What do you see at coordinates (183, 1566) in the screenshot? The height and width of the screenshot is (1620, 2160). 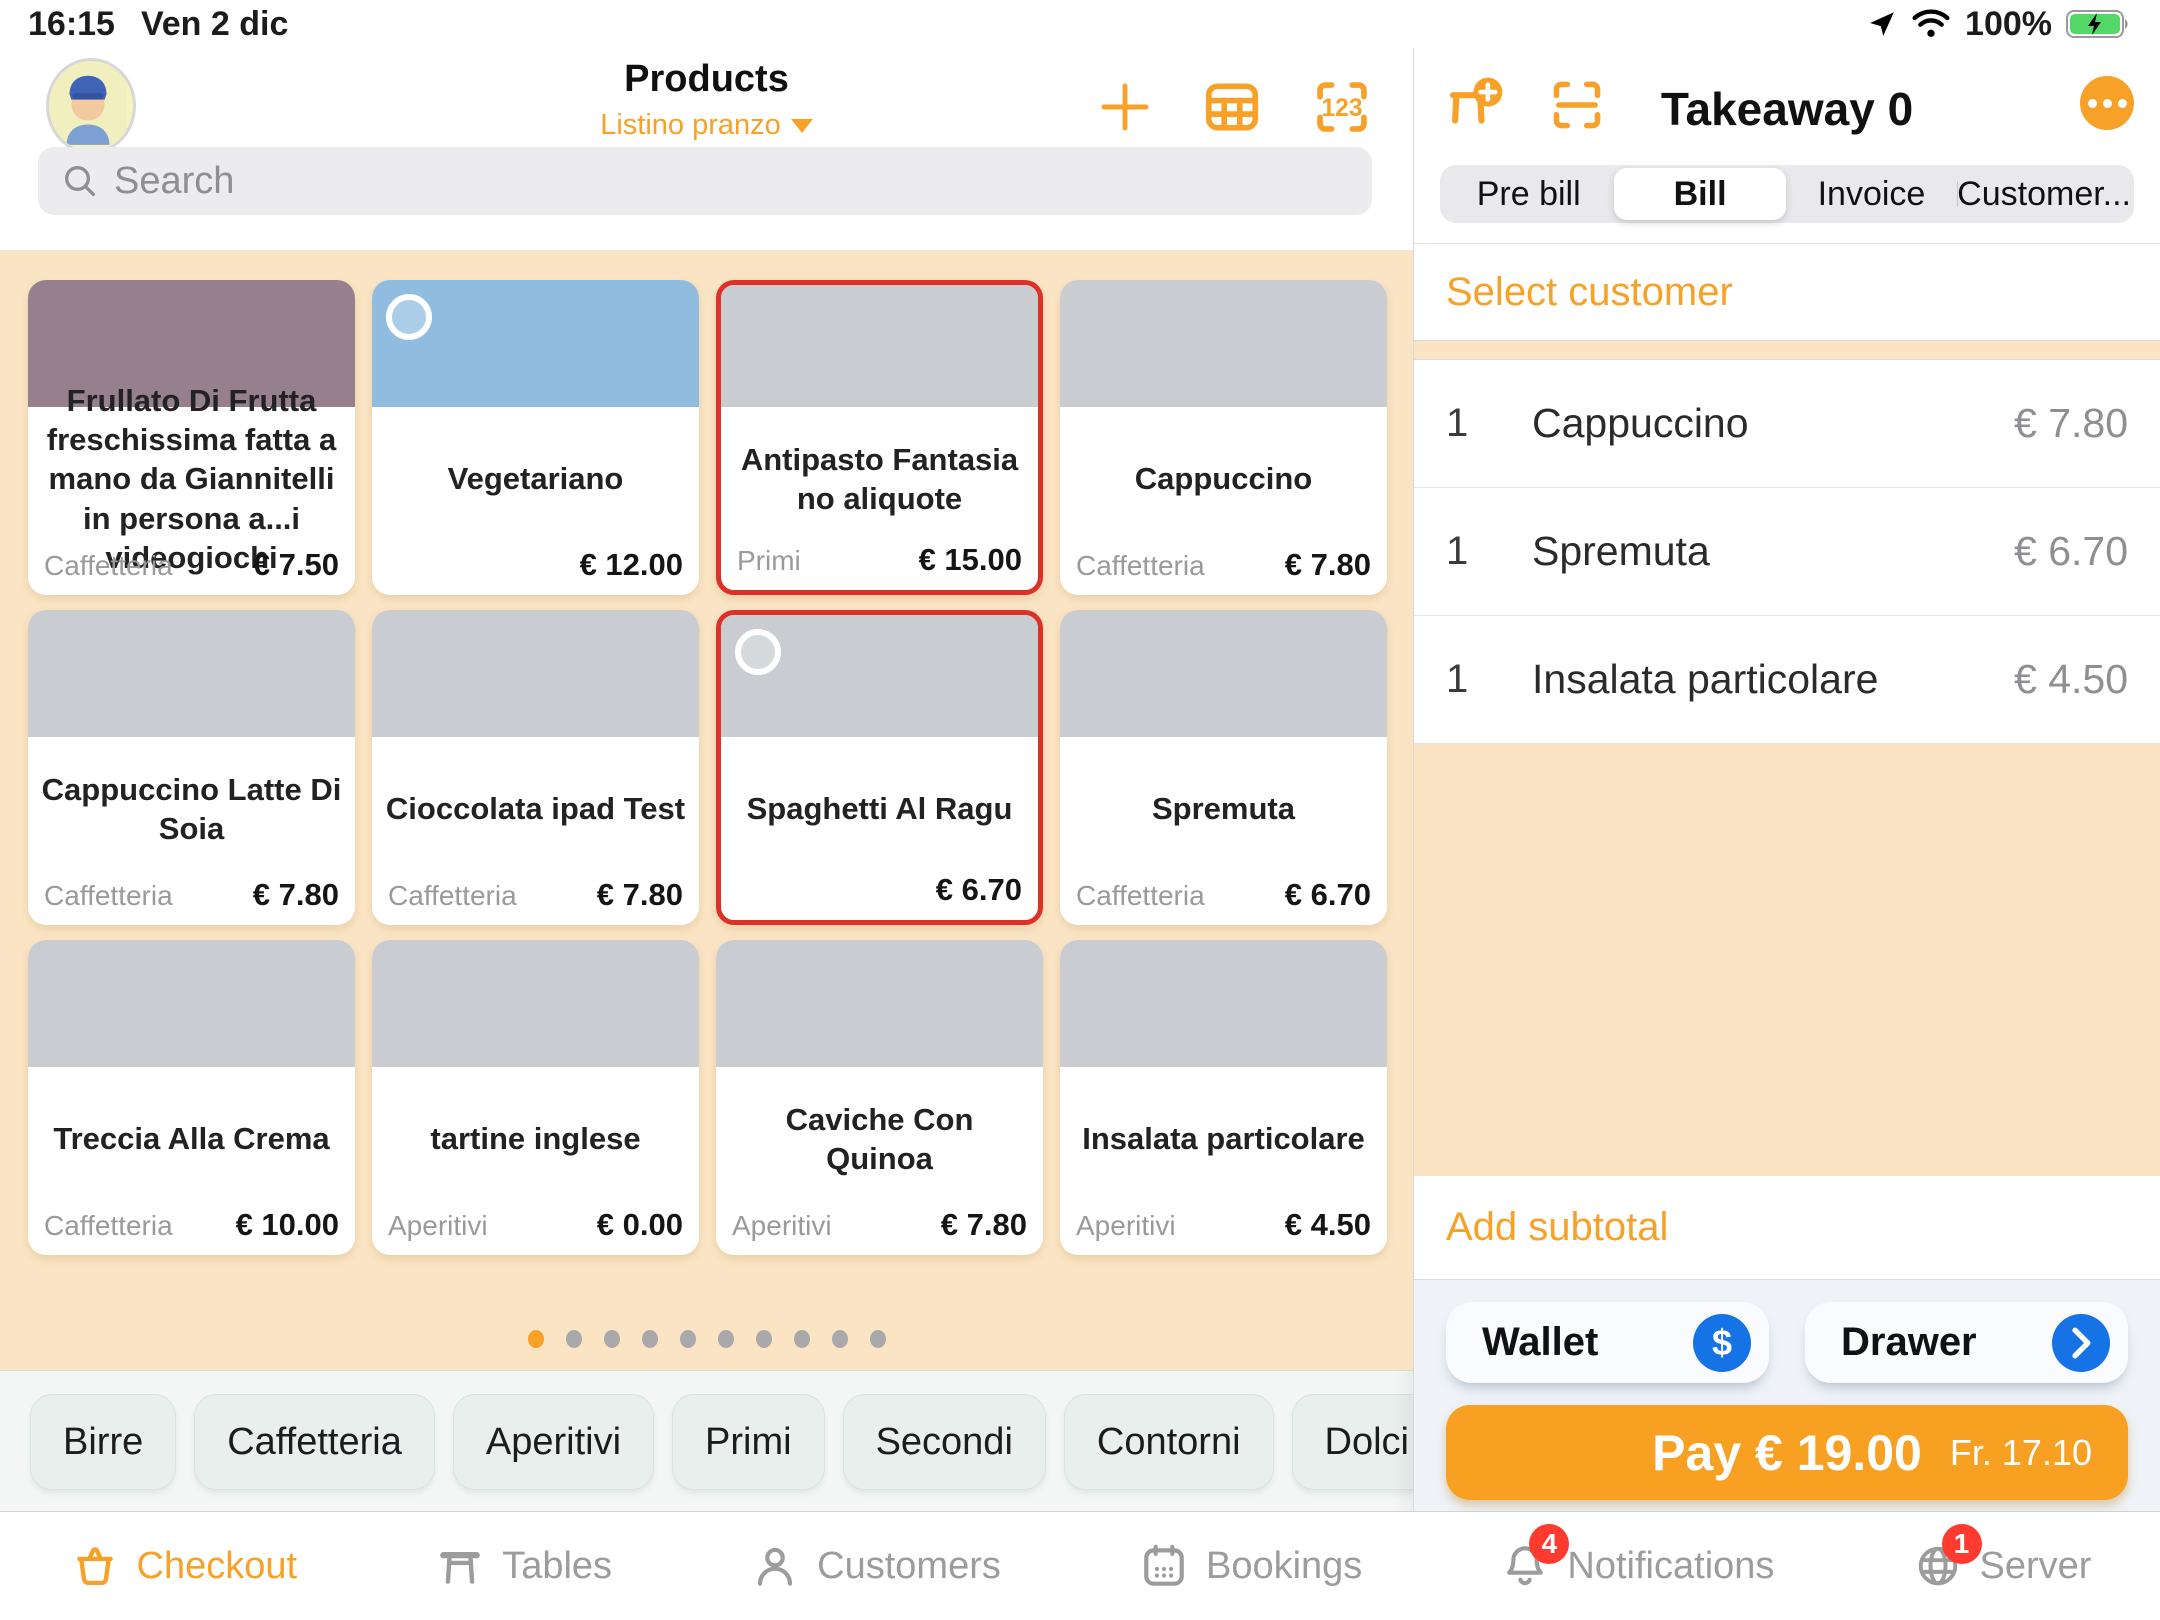 I see `nav-item-checkout: Checkout` at bounding box center [183, 1566].